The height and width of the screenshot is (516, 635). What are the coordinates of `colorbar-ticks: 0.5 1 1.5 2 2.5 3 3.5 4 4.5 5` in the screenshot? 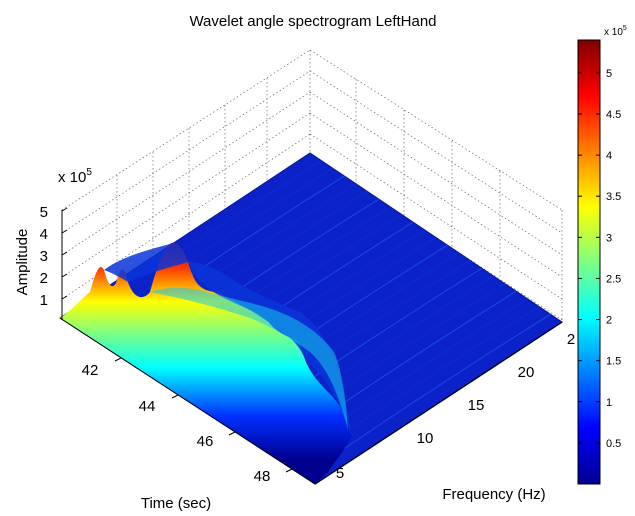 It's located at (599, 259).